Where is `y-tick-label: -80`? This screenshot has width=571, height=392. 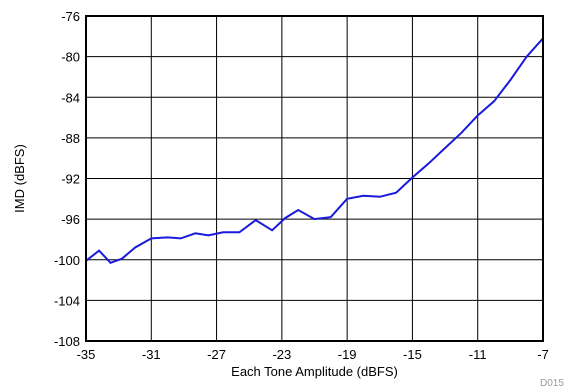 y-tick-label: -80 is located at coordinates (70, 57).